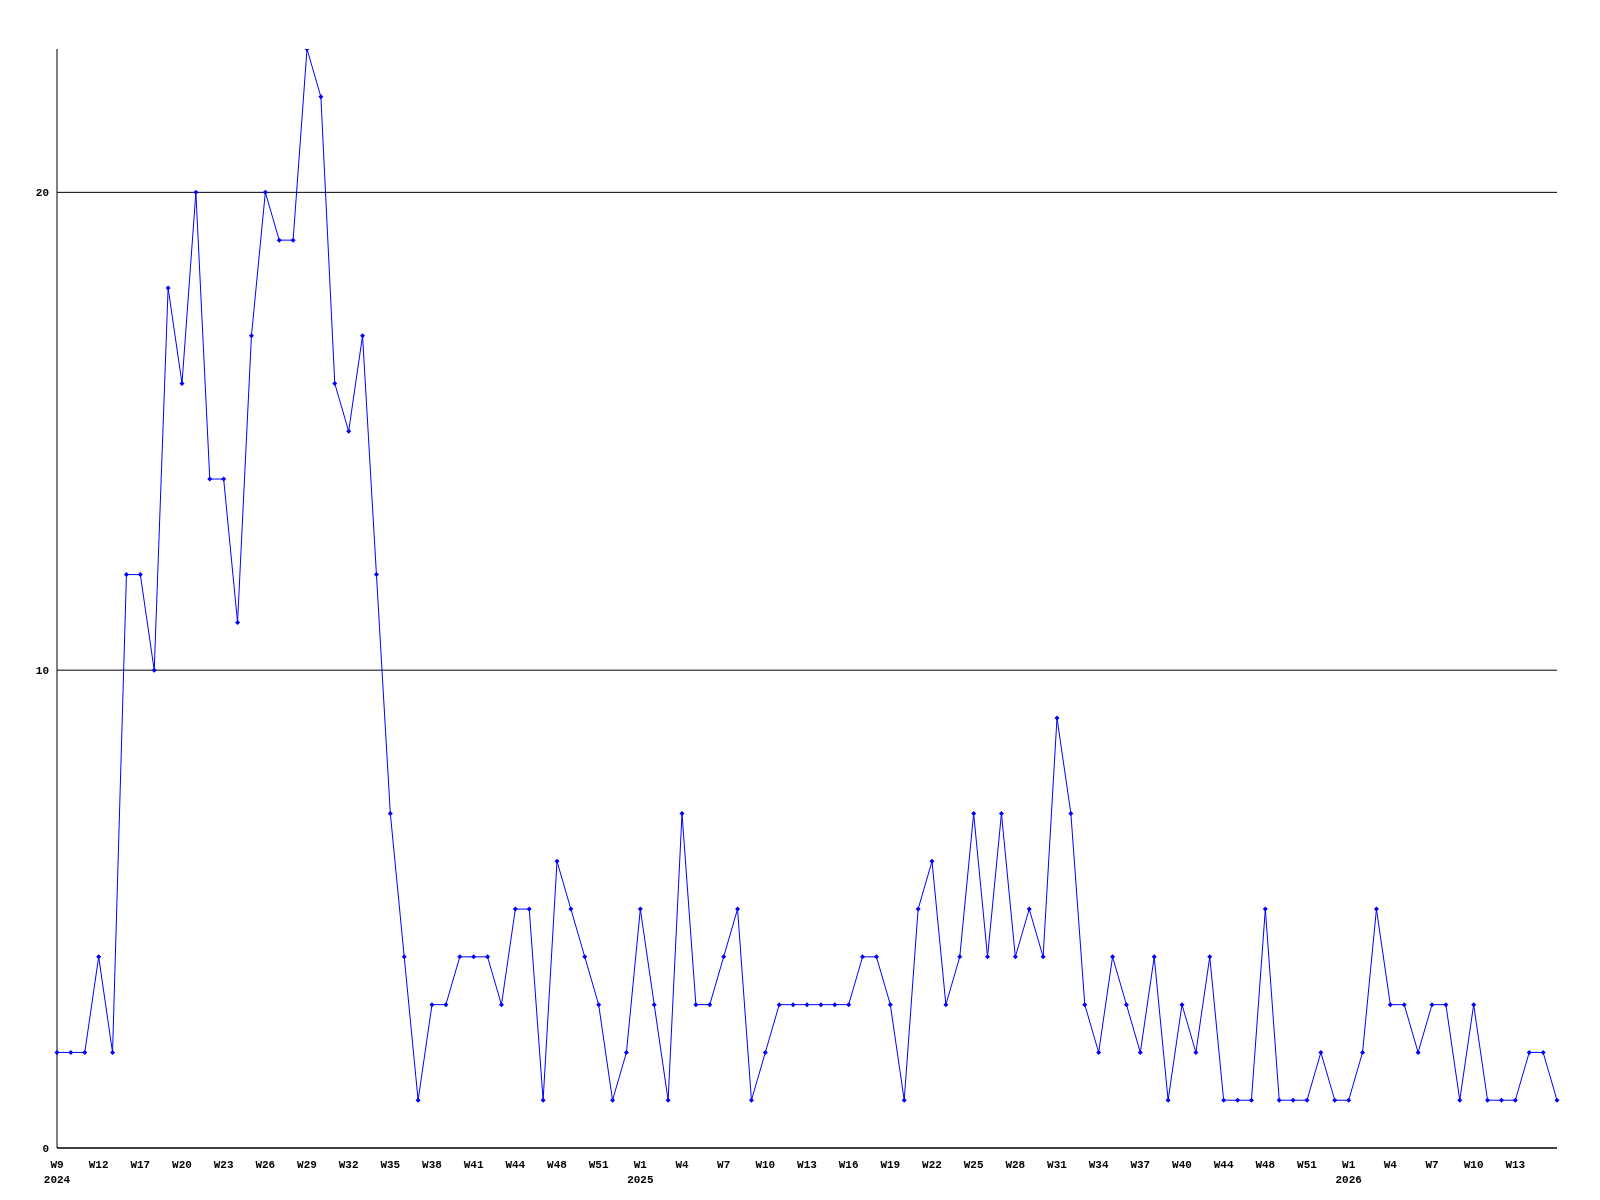 This screenshot has width=1600, height=1200. I want to click on x-tick-label: W16, so click(848, 1165).